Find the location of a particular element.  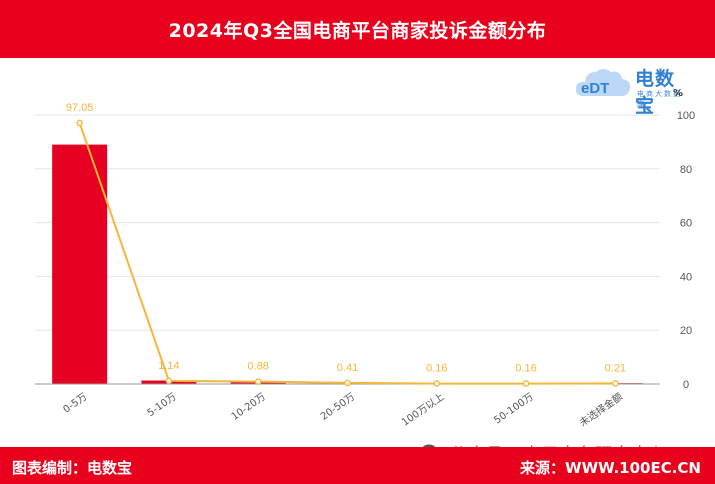

x-tick-label: 100万以上 is located at coordinates (422, 410).